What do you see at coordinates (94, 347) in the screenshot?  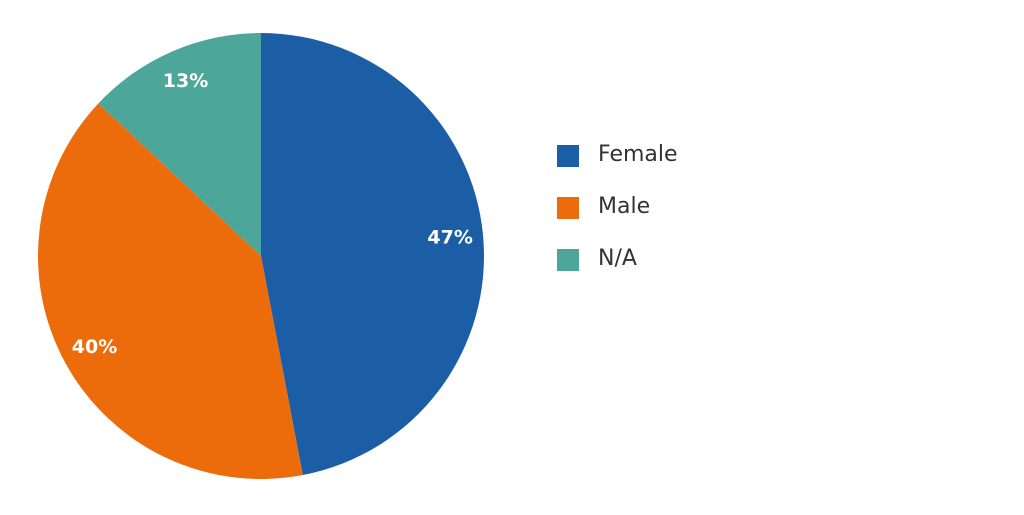 I see `pie-label-male: 40%` at bounding box center [94, 347].